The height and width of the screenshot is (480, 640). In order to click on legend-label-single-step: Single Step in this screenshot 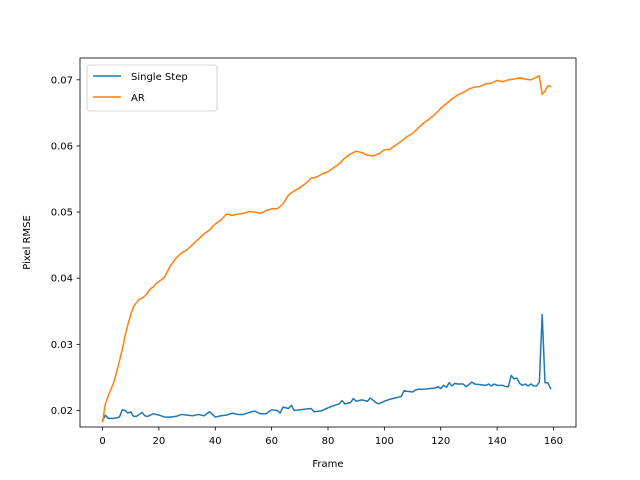, I will do `click(159, 77)`.